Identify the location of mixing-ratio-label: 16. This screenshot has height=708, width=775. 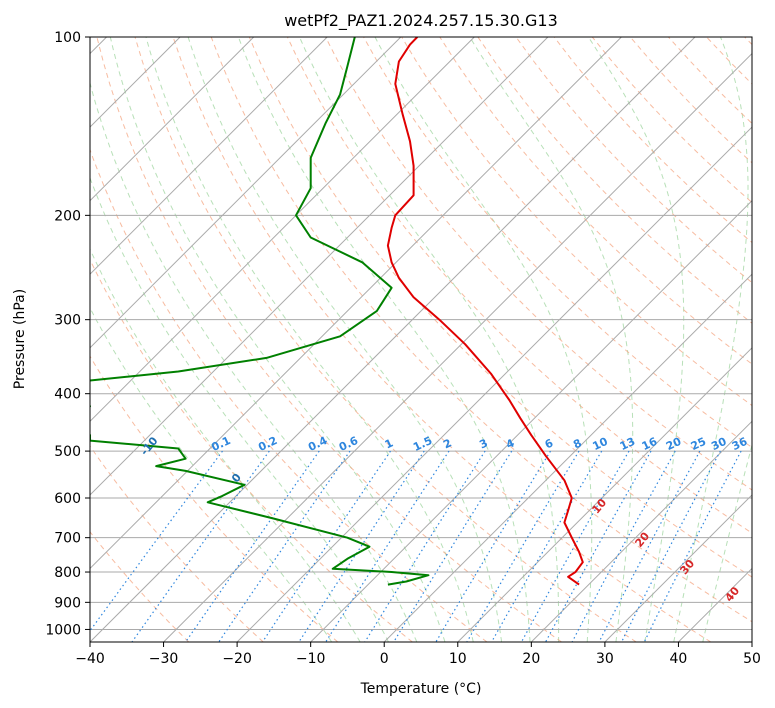
(650, 444).